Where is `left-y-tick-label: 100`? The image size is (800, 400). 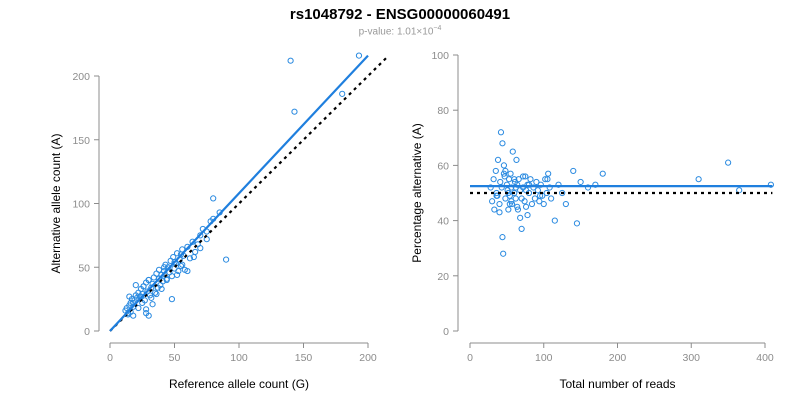 left-y-tick-label: 100 is located at coordinates (81, 205).